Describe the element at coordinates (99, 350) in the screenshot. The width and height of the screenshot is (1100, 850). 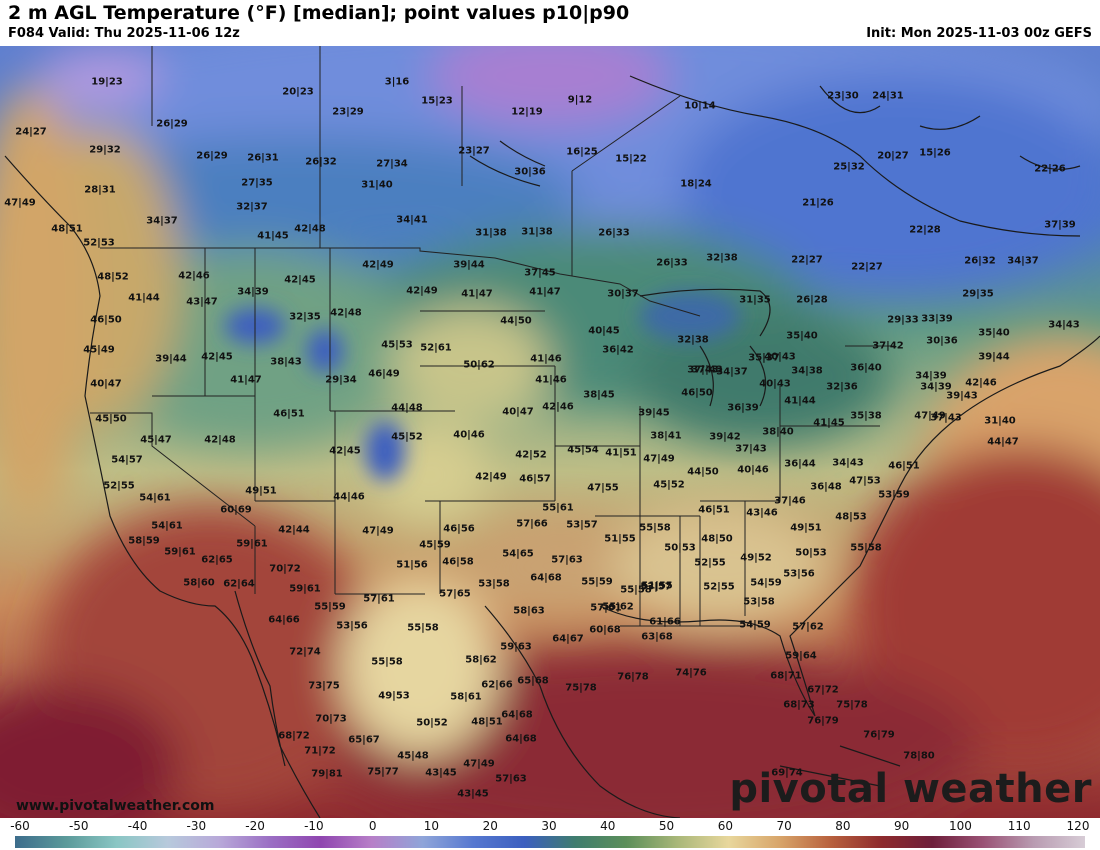
I see `point-value-label: 45|49` at that location.